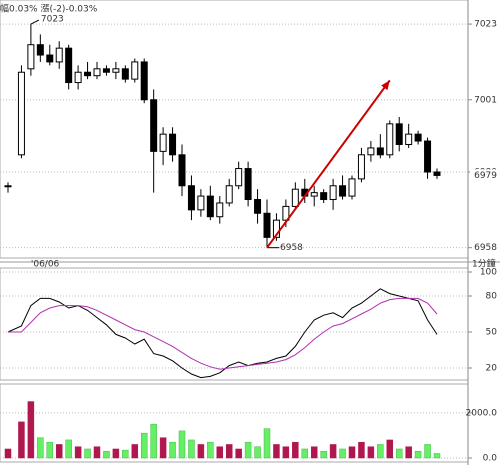  Describe the element at coordinates (484, 264) in the screenshot. I see `interval-label: 1分鐘` at that location.